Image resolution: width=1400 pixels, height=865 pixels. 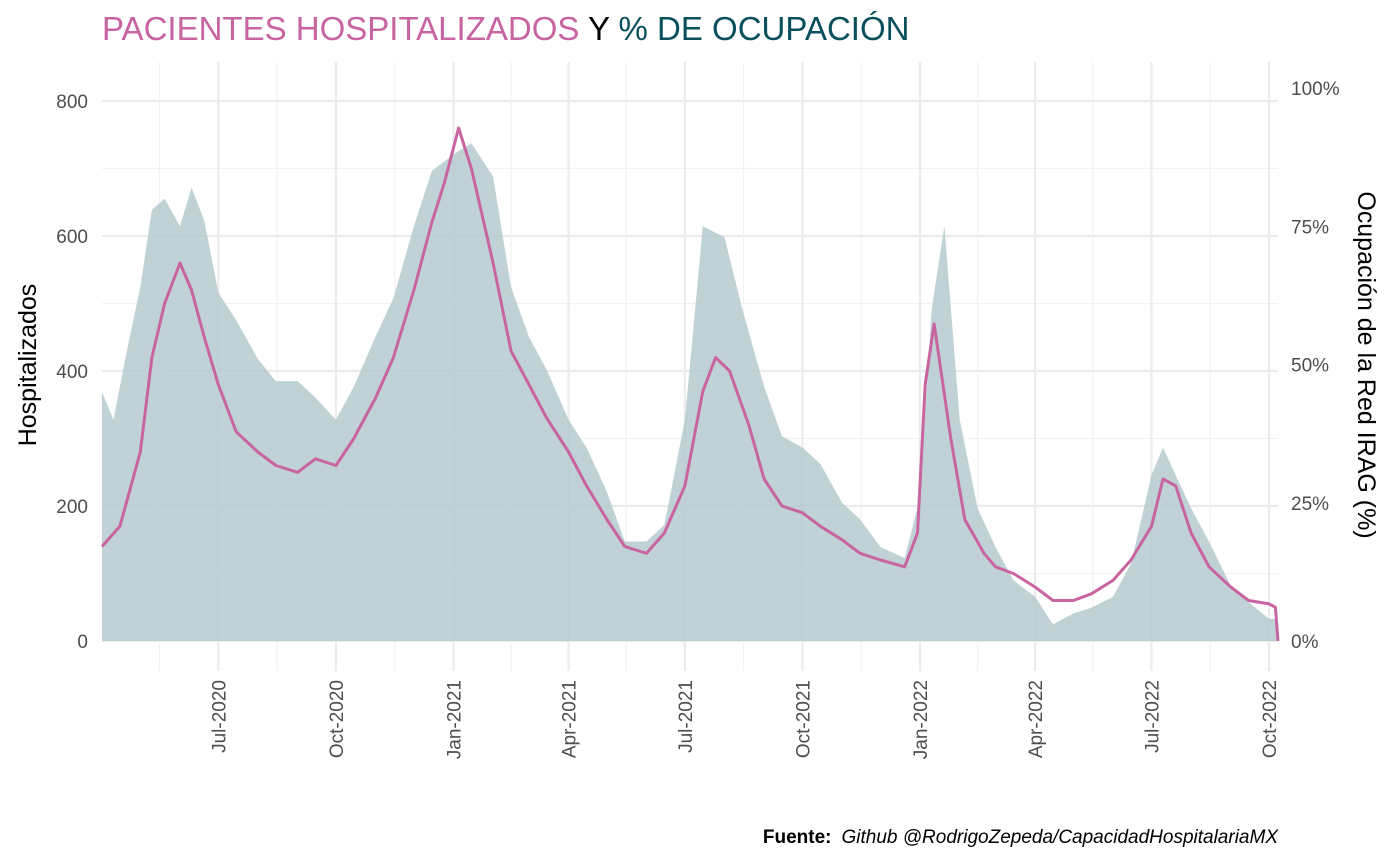 I want to click on y-axis-right-ticks: 0% 25% 50% 75% 100%, so click(x=1315, y=366).